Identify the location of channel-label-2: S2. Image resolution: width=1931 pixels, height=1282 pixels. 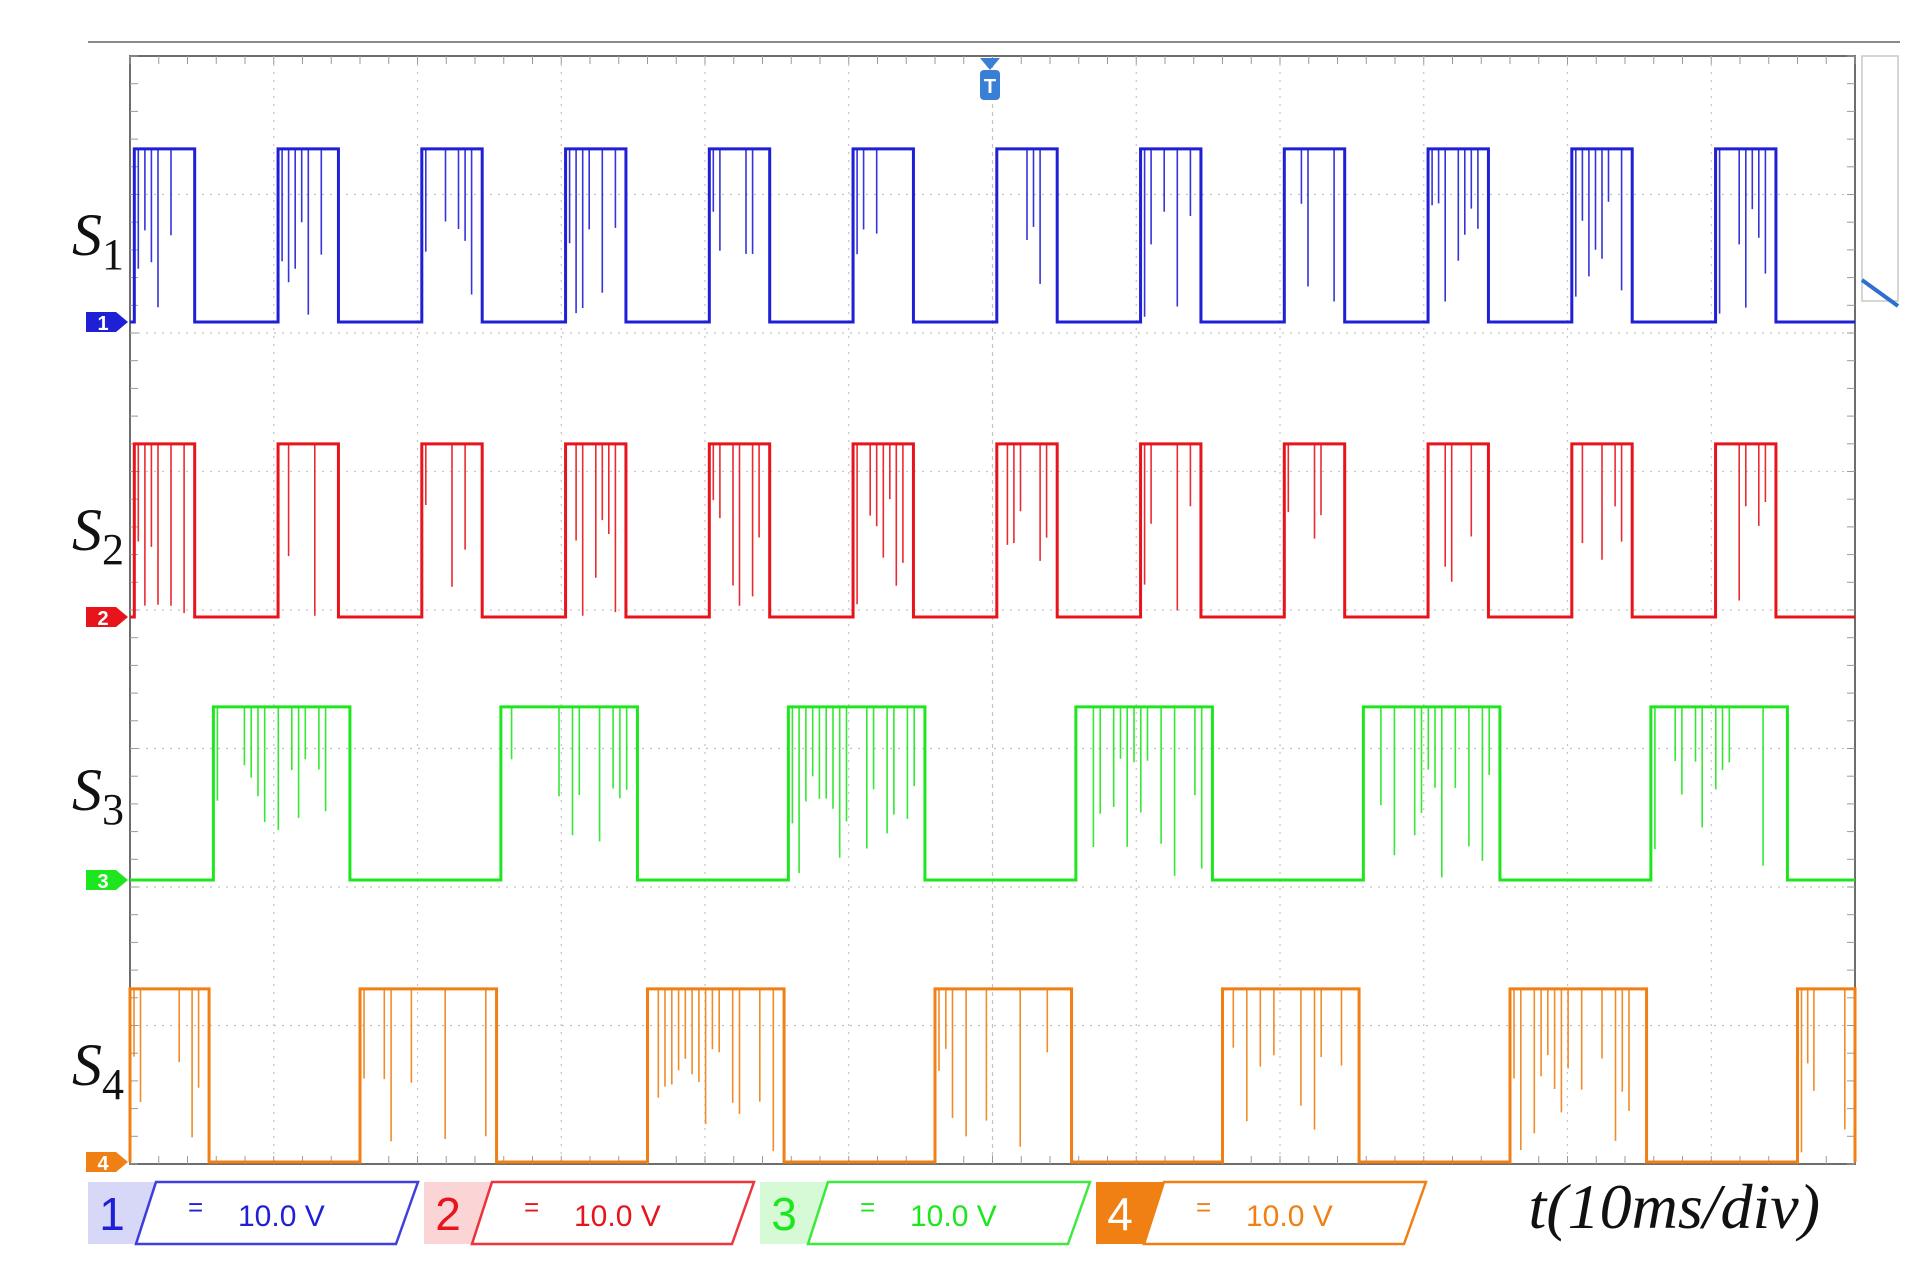
(98, 535).